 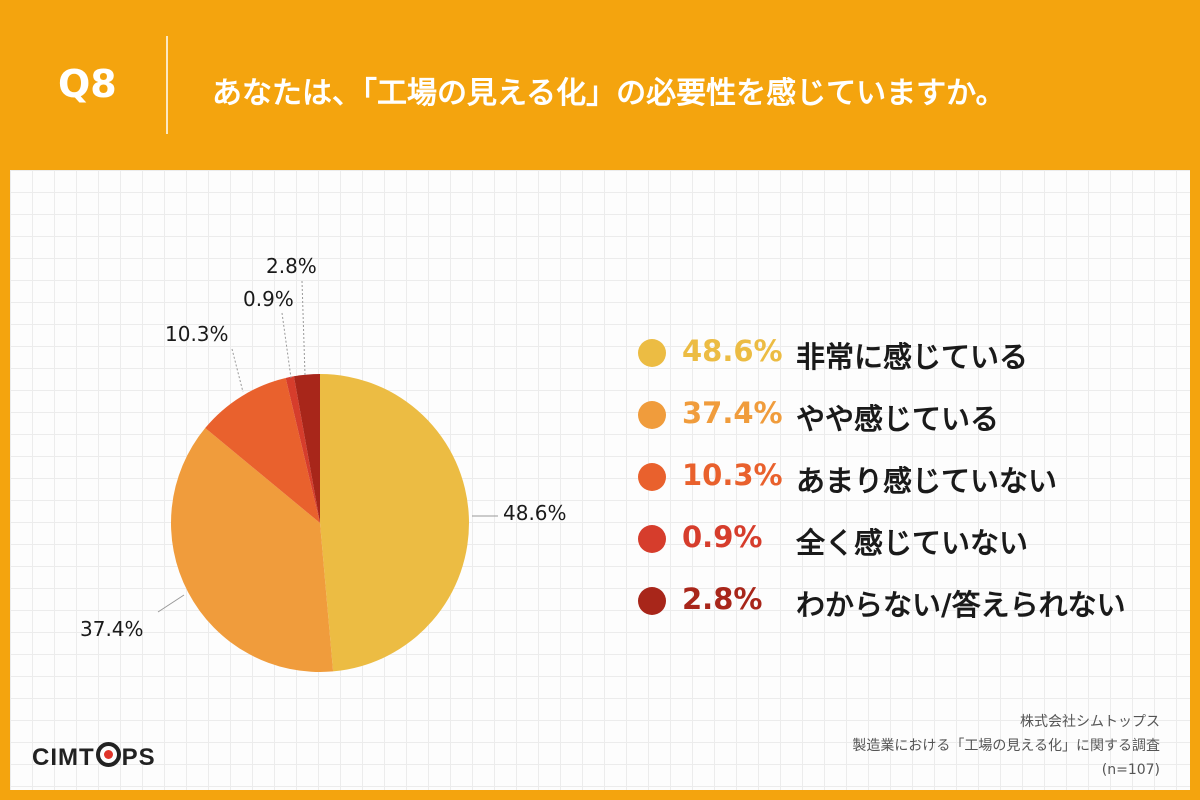 I want to click on legend-item-not-much: 10.3% あまり感じていない, so click(x=902, y=485).